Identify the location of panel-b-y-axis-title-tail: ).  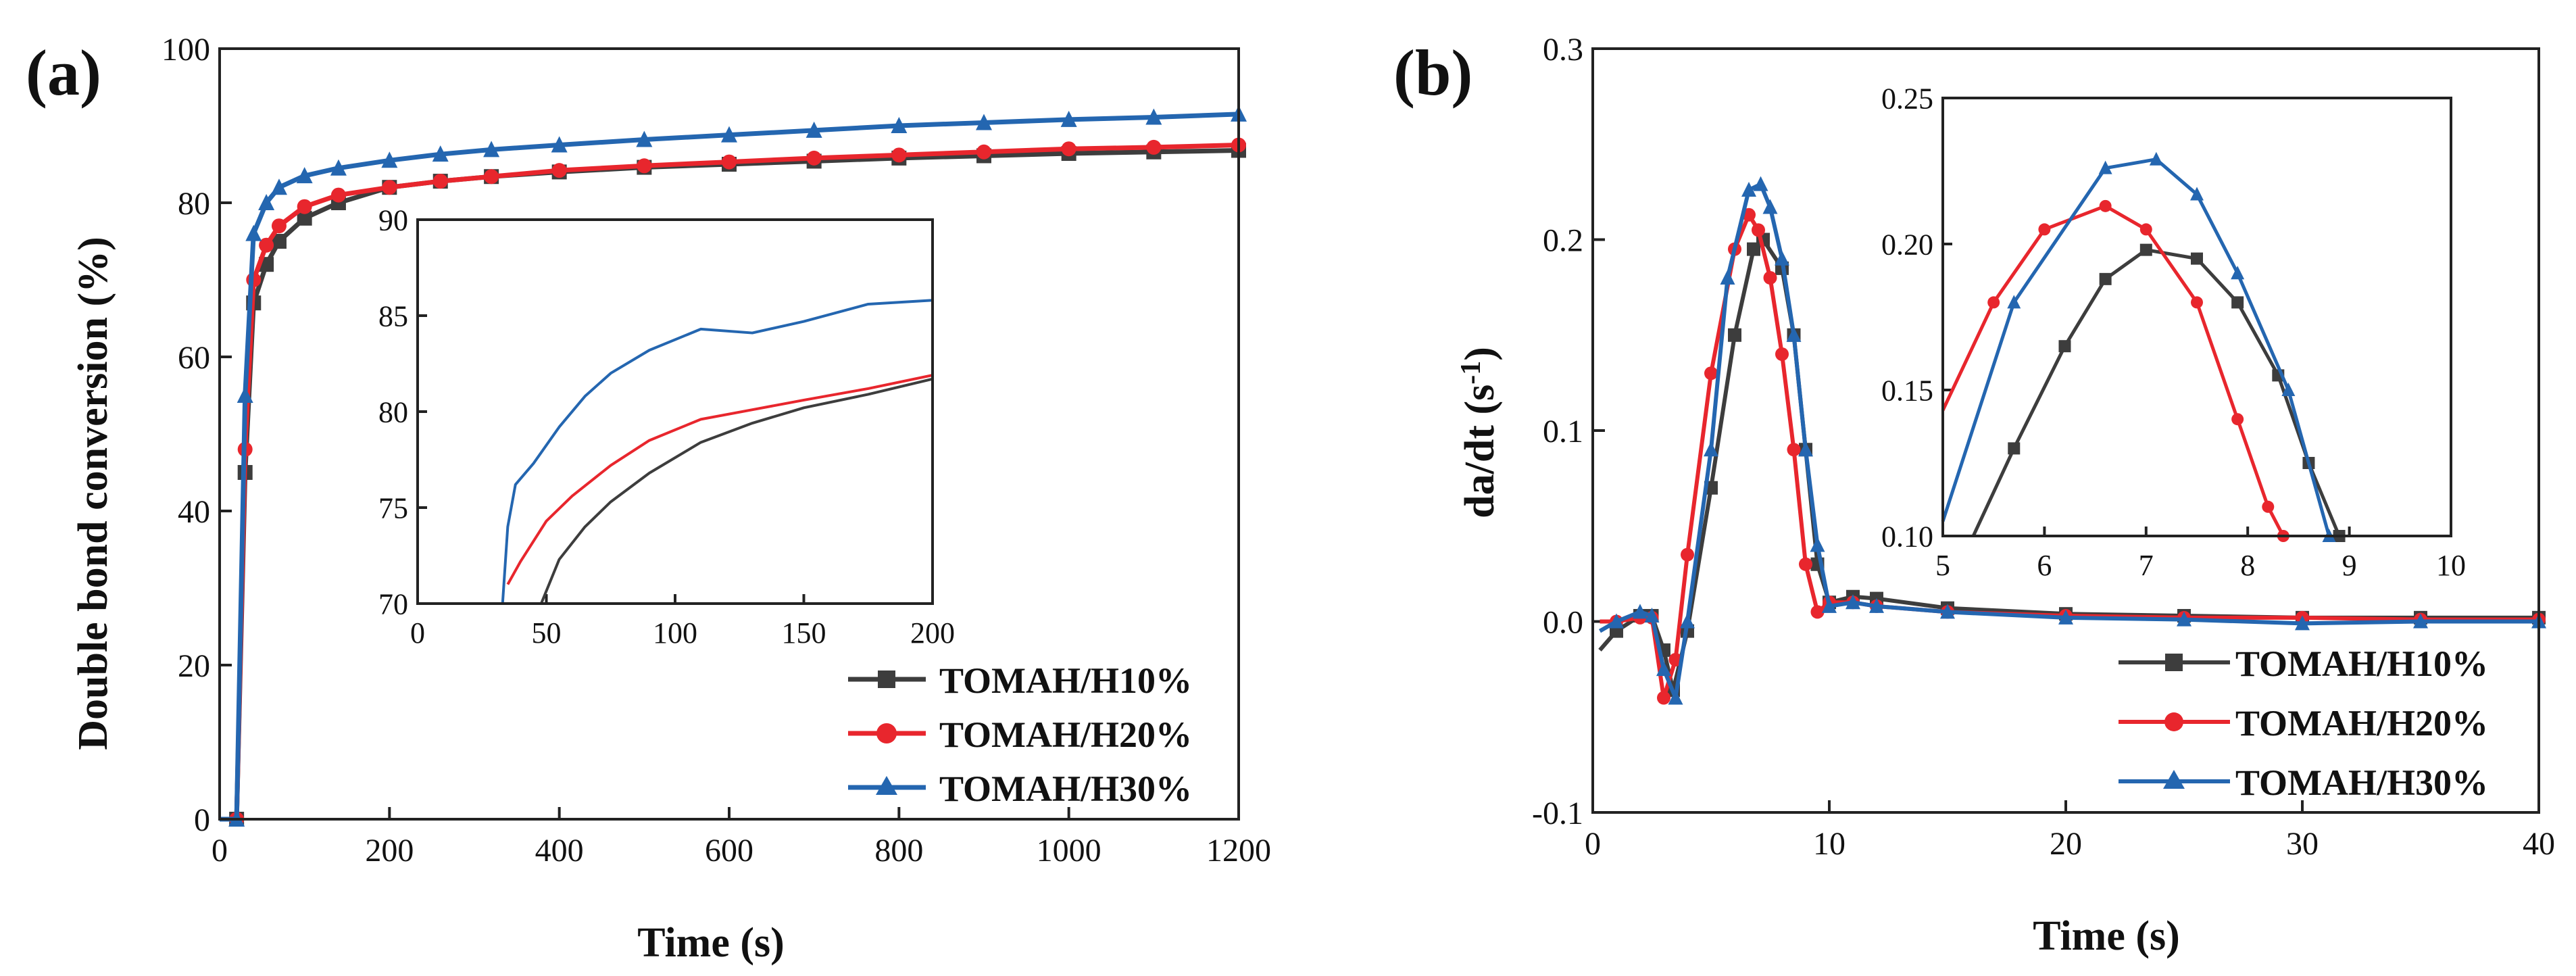
(1480, 354).